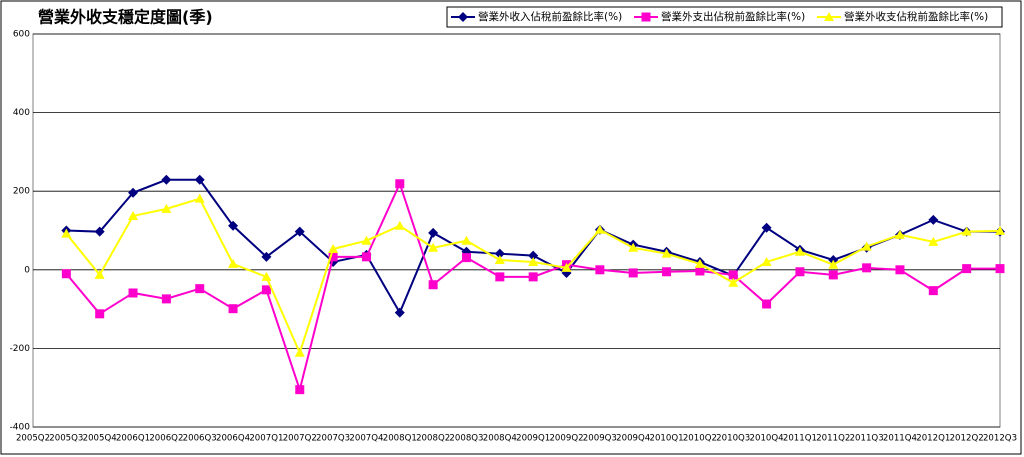  What do you see at coordinates (700, 439) in the screenshot?
I see `x-tick-label: 2010Q2` at bounding box center [700, 439].